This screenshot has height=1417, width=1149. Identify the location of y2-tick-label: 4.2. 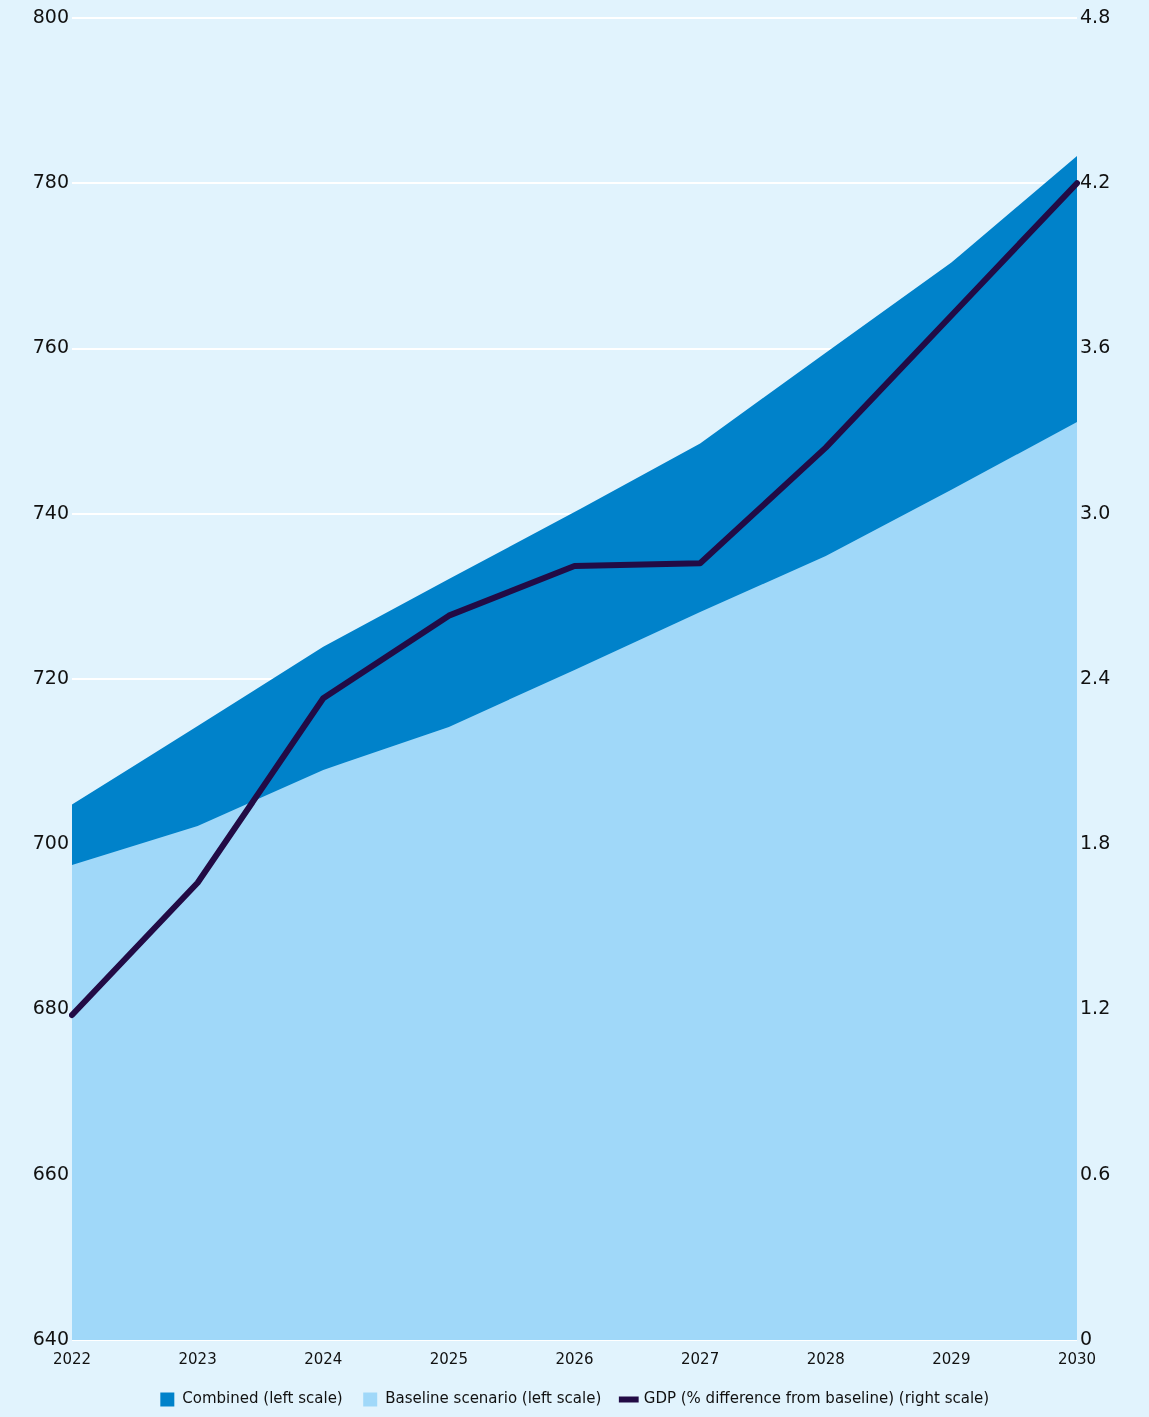
(1095, 181).